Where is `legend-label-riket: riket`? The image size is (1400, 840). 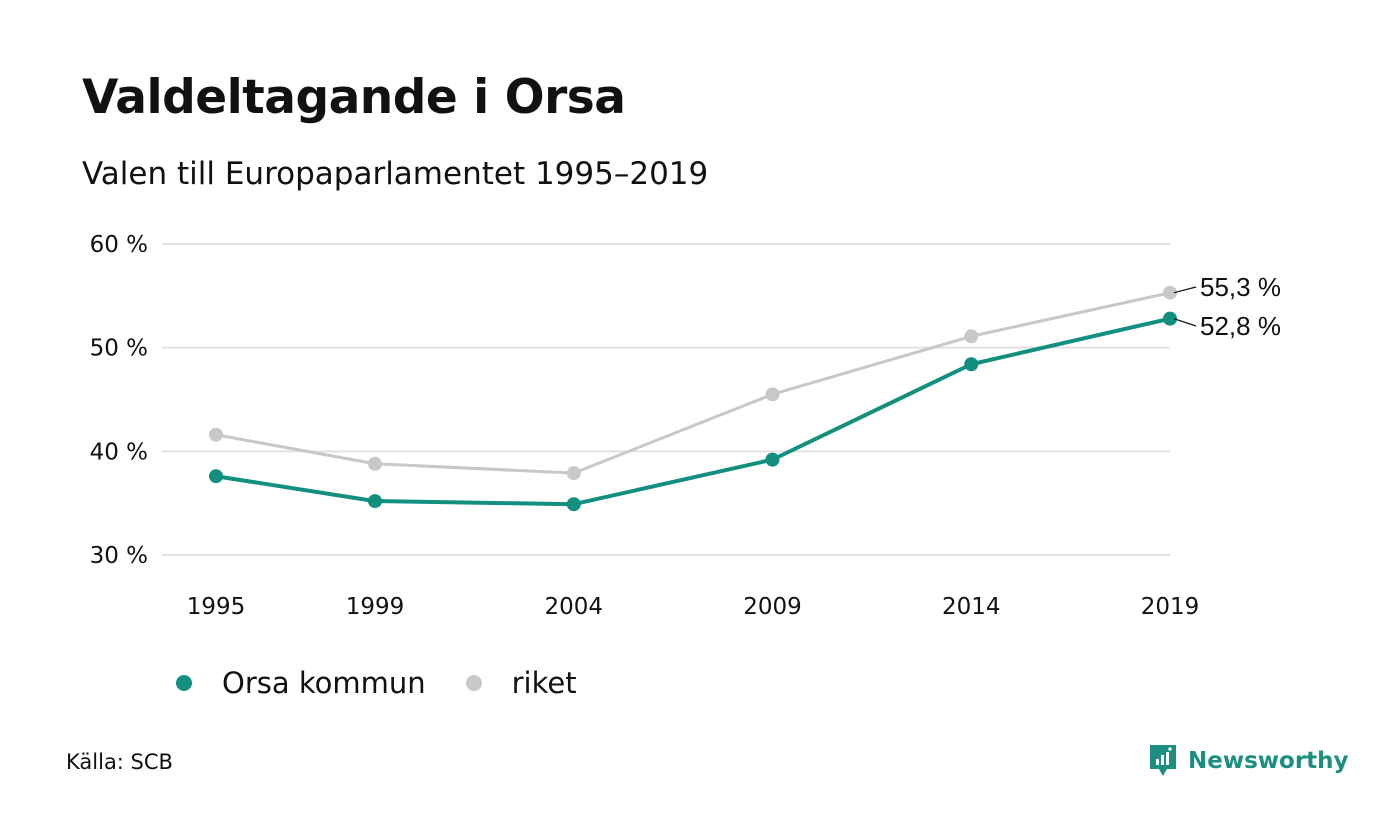 legend-label-riket: riket is located at coordinates (544, 683).